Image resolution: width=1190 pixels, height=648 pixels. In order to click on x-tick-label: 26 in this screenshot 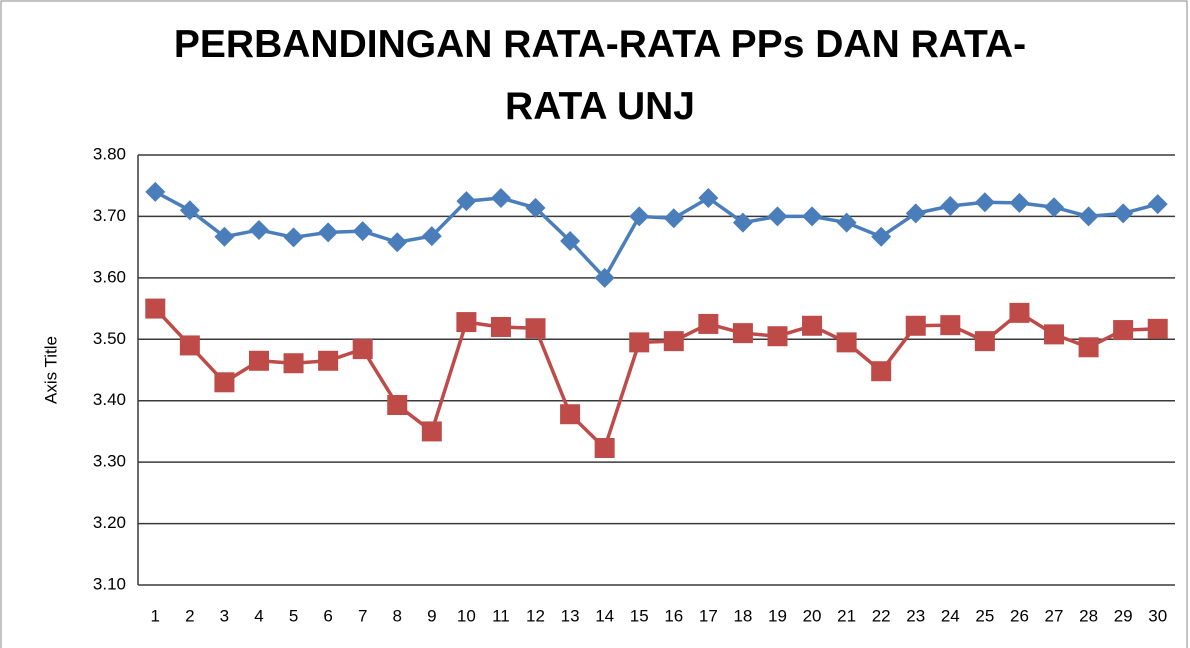, I will do `click(1019, 615)`.